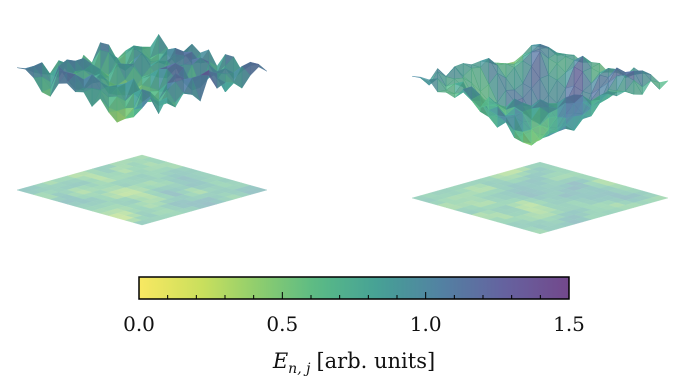 The height and width of the screenshot is (381, 676). I want to click on colorbar-tick-labels: 0.0 0.5 1.0 1.5, so click(354, 324).